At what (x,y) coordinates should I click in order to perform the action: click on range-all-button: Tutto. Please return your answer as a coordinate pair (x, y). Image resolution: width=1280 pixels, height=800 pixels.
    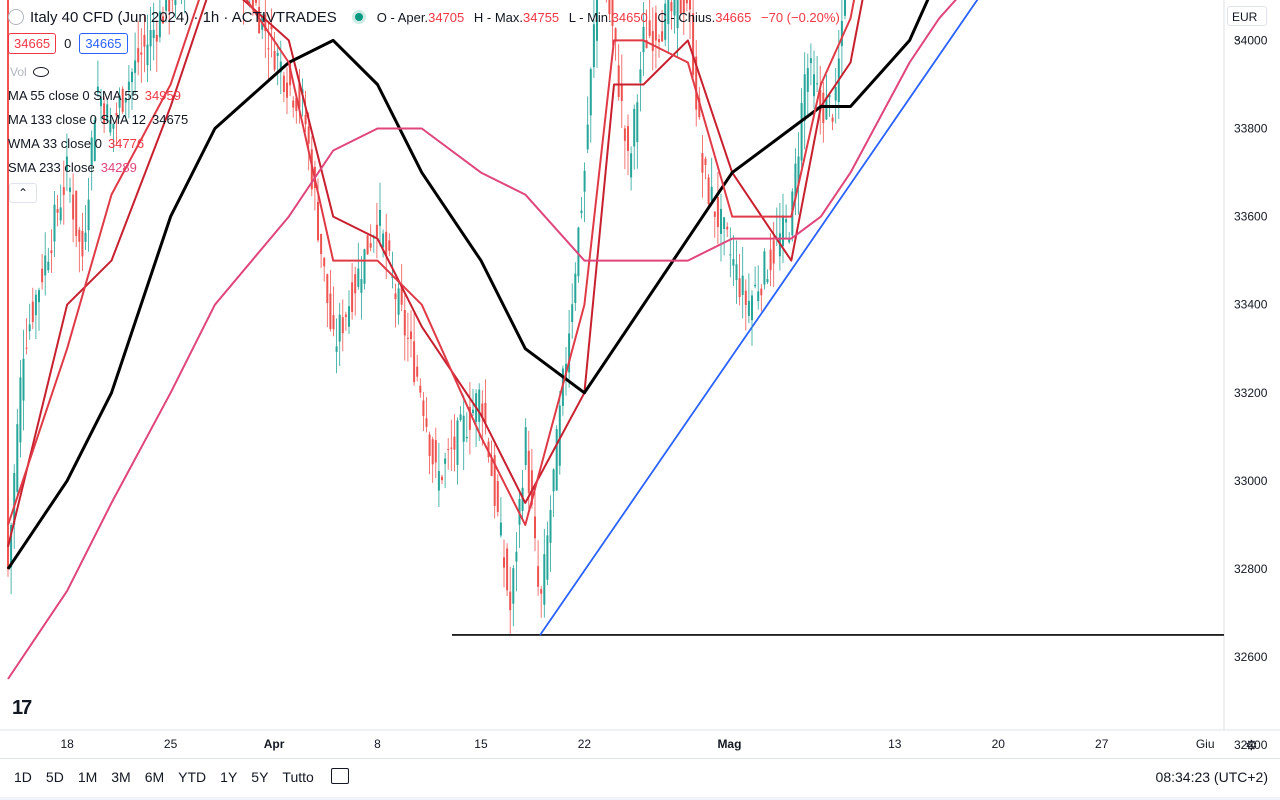
    Looking at the image, I should click on (298, 777).